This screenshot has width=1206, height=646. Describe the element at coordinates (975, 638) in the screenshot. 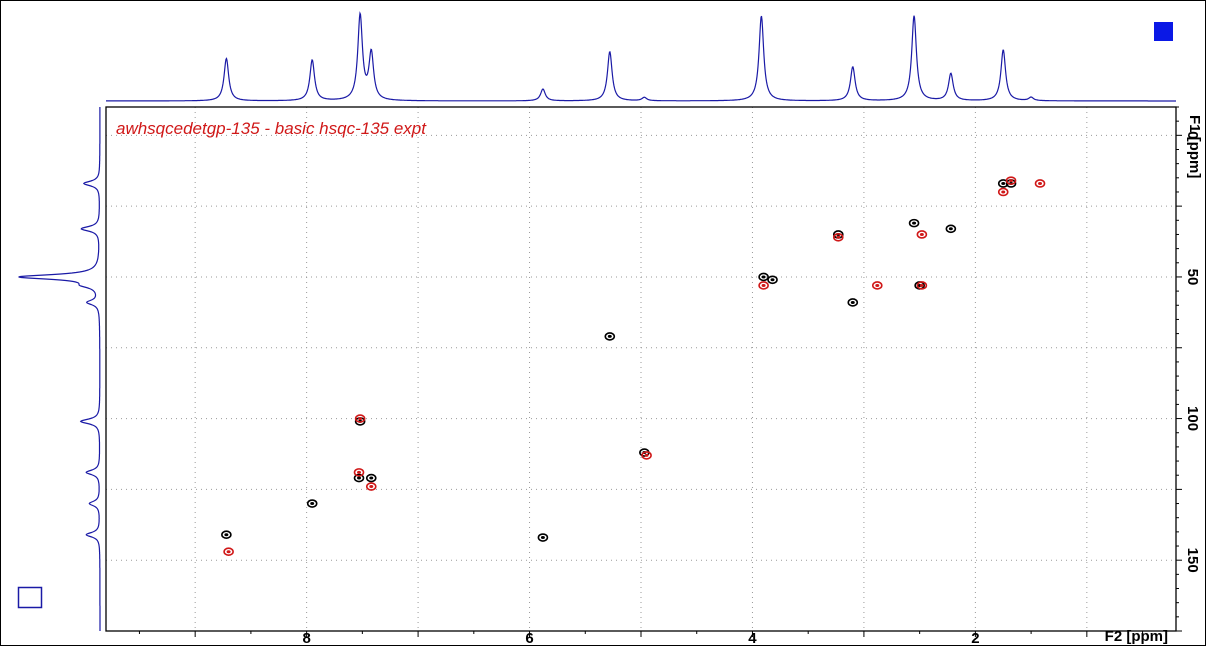

I see `x-tick-label: 2` at that location.